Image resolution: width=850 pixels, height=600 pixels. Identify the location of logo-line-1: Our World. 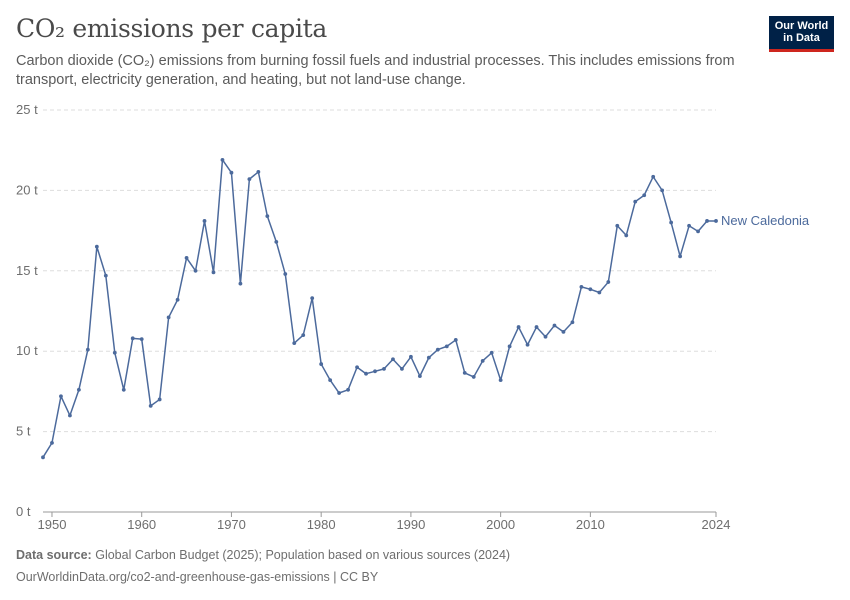
(801, 26).